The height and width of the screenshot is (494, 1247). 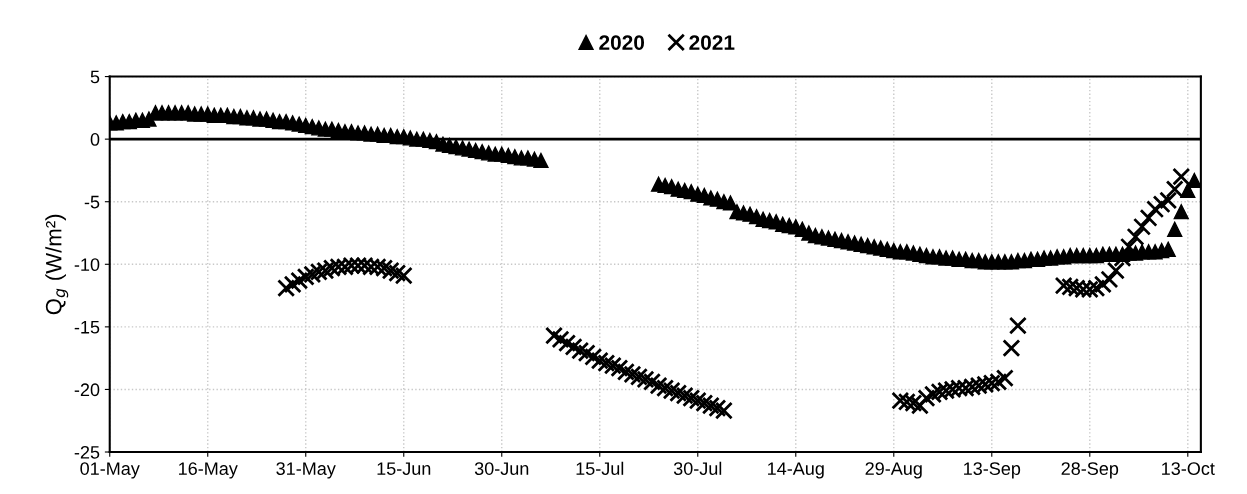 What do you see at coordinates (600, 468) in the screenshot?
I see `x-tick-label: 15-Jul` at bounding box center [600, 468].